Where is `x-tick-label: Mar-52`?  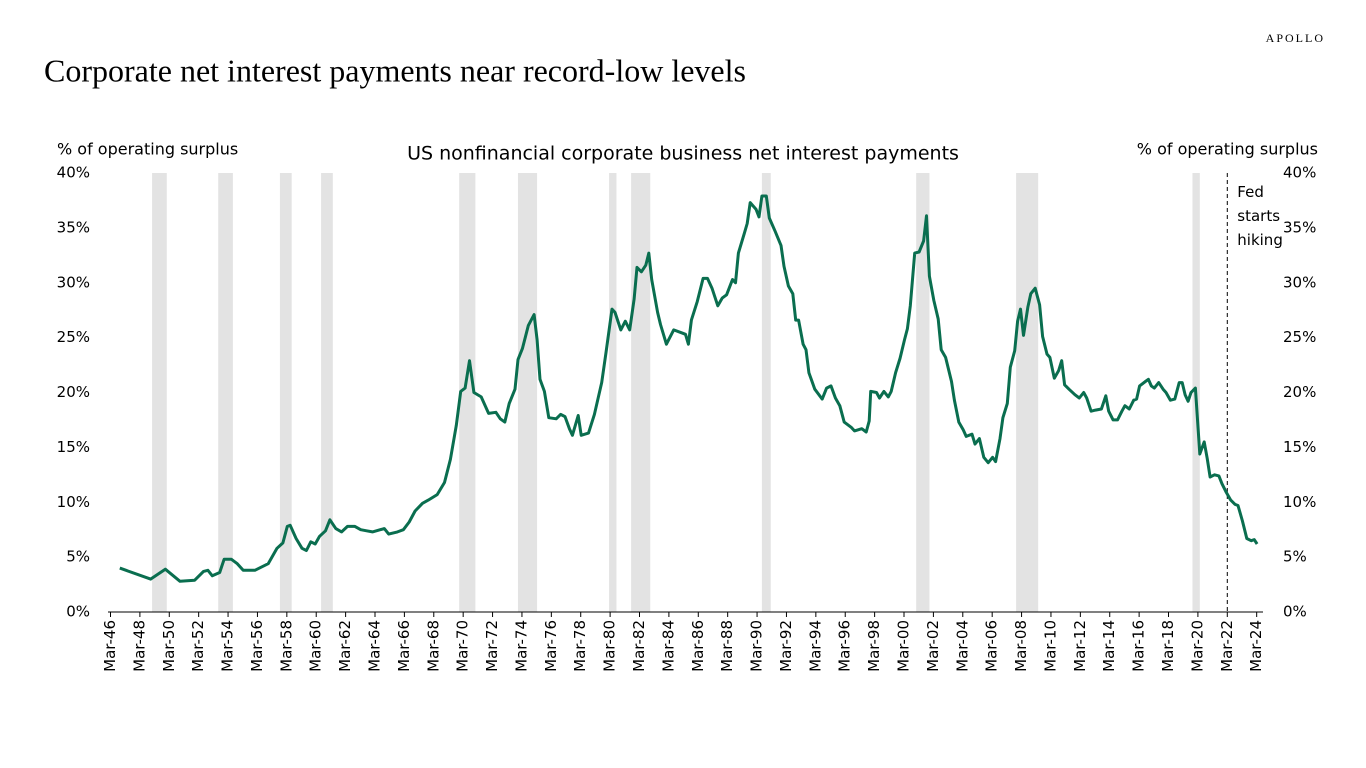 x-tick-label: Mar-52 is located at coordinates (198, 646).